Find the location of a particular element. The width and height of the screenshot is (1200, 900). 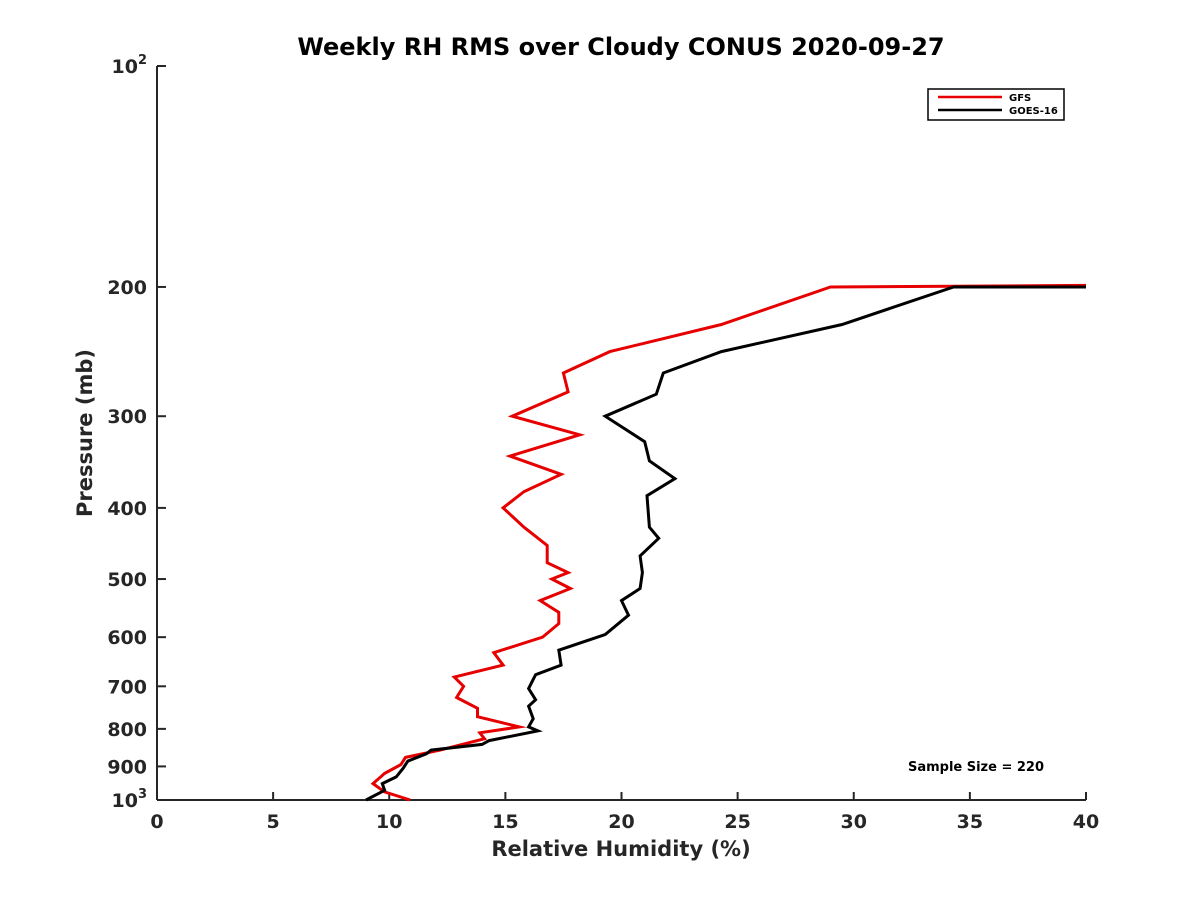

sample-size-annotation: Sample Size = 220 is located at coordinates (976, 767).